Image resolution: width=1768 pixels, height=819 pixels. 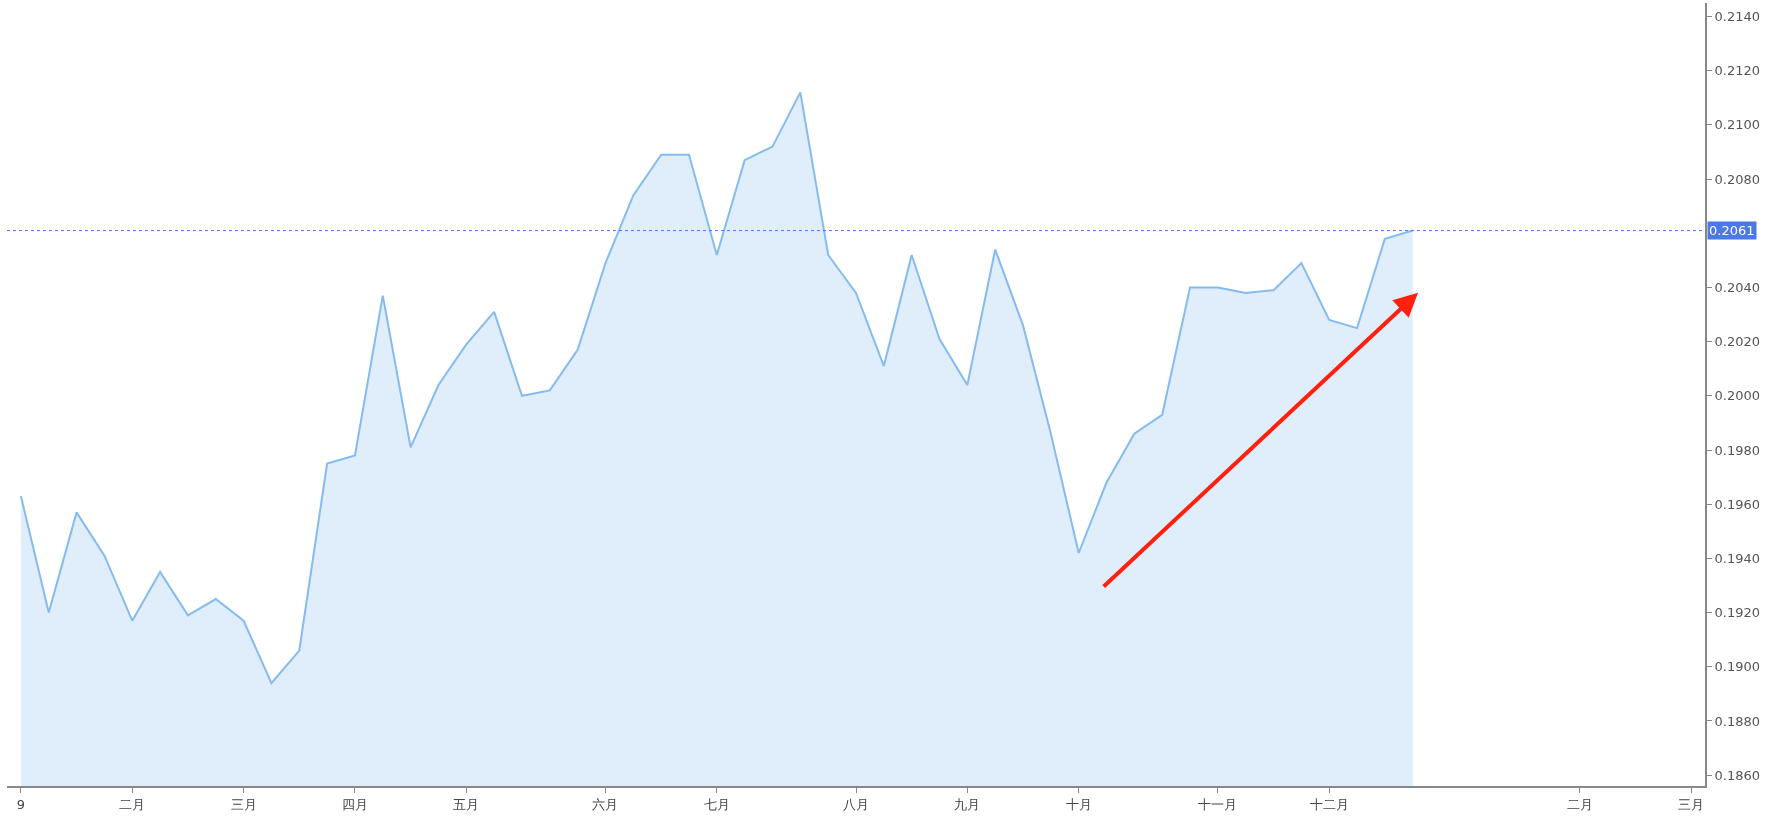 What do you see at coordinates (1737, 450) in the screenshot?
I see `y-tick-label: 0.1980` at bounding box center [1737, 450].